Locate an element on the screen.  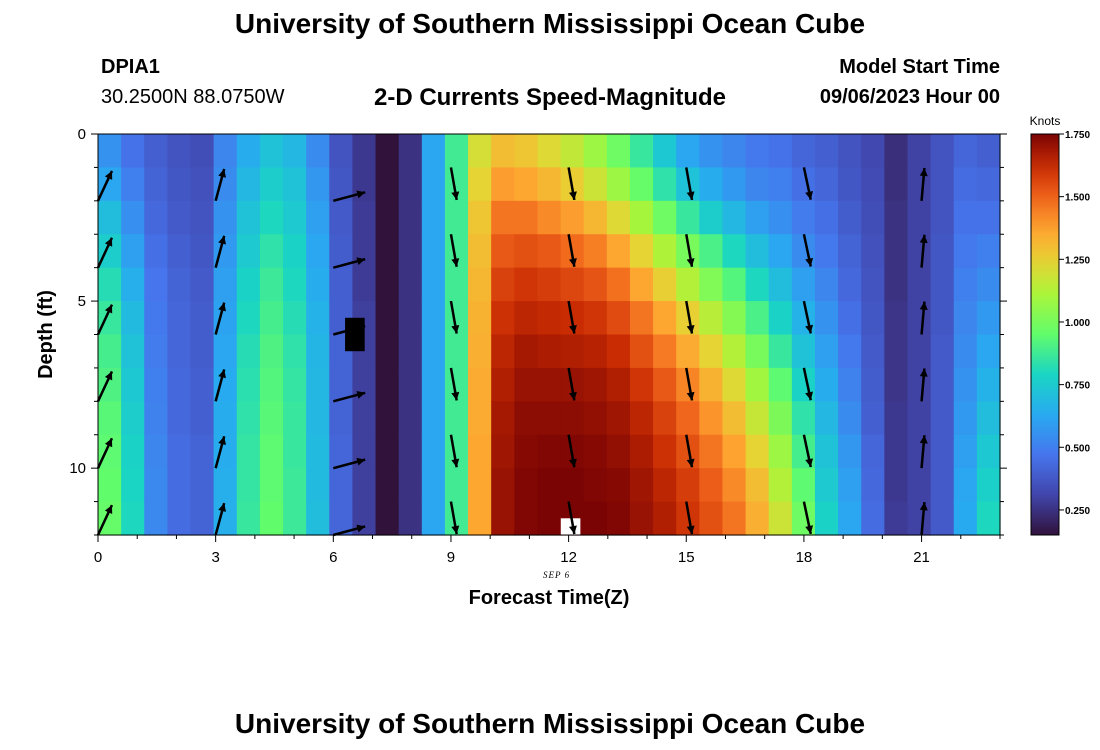
y-axis-label: Depth (ft) is located at coordinates (46, 334).